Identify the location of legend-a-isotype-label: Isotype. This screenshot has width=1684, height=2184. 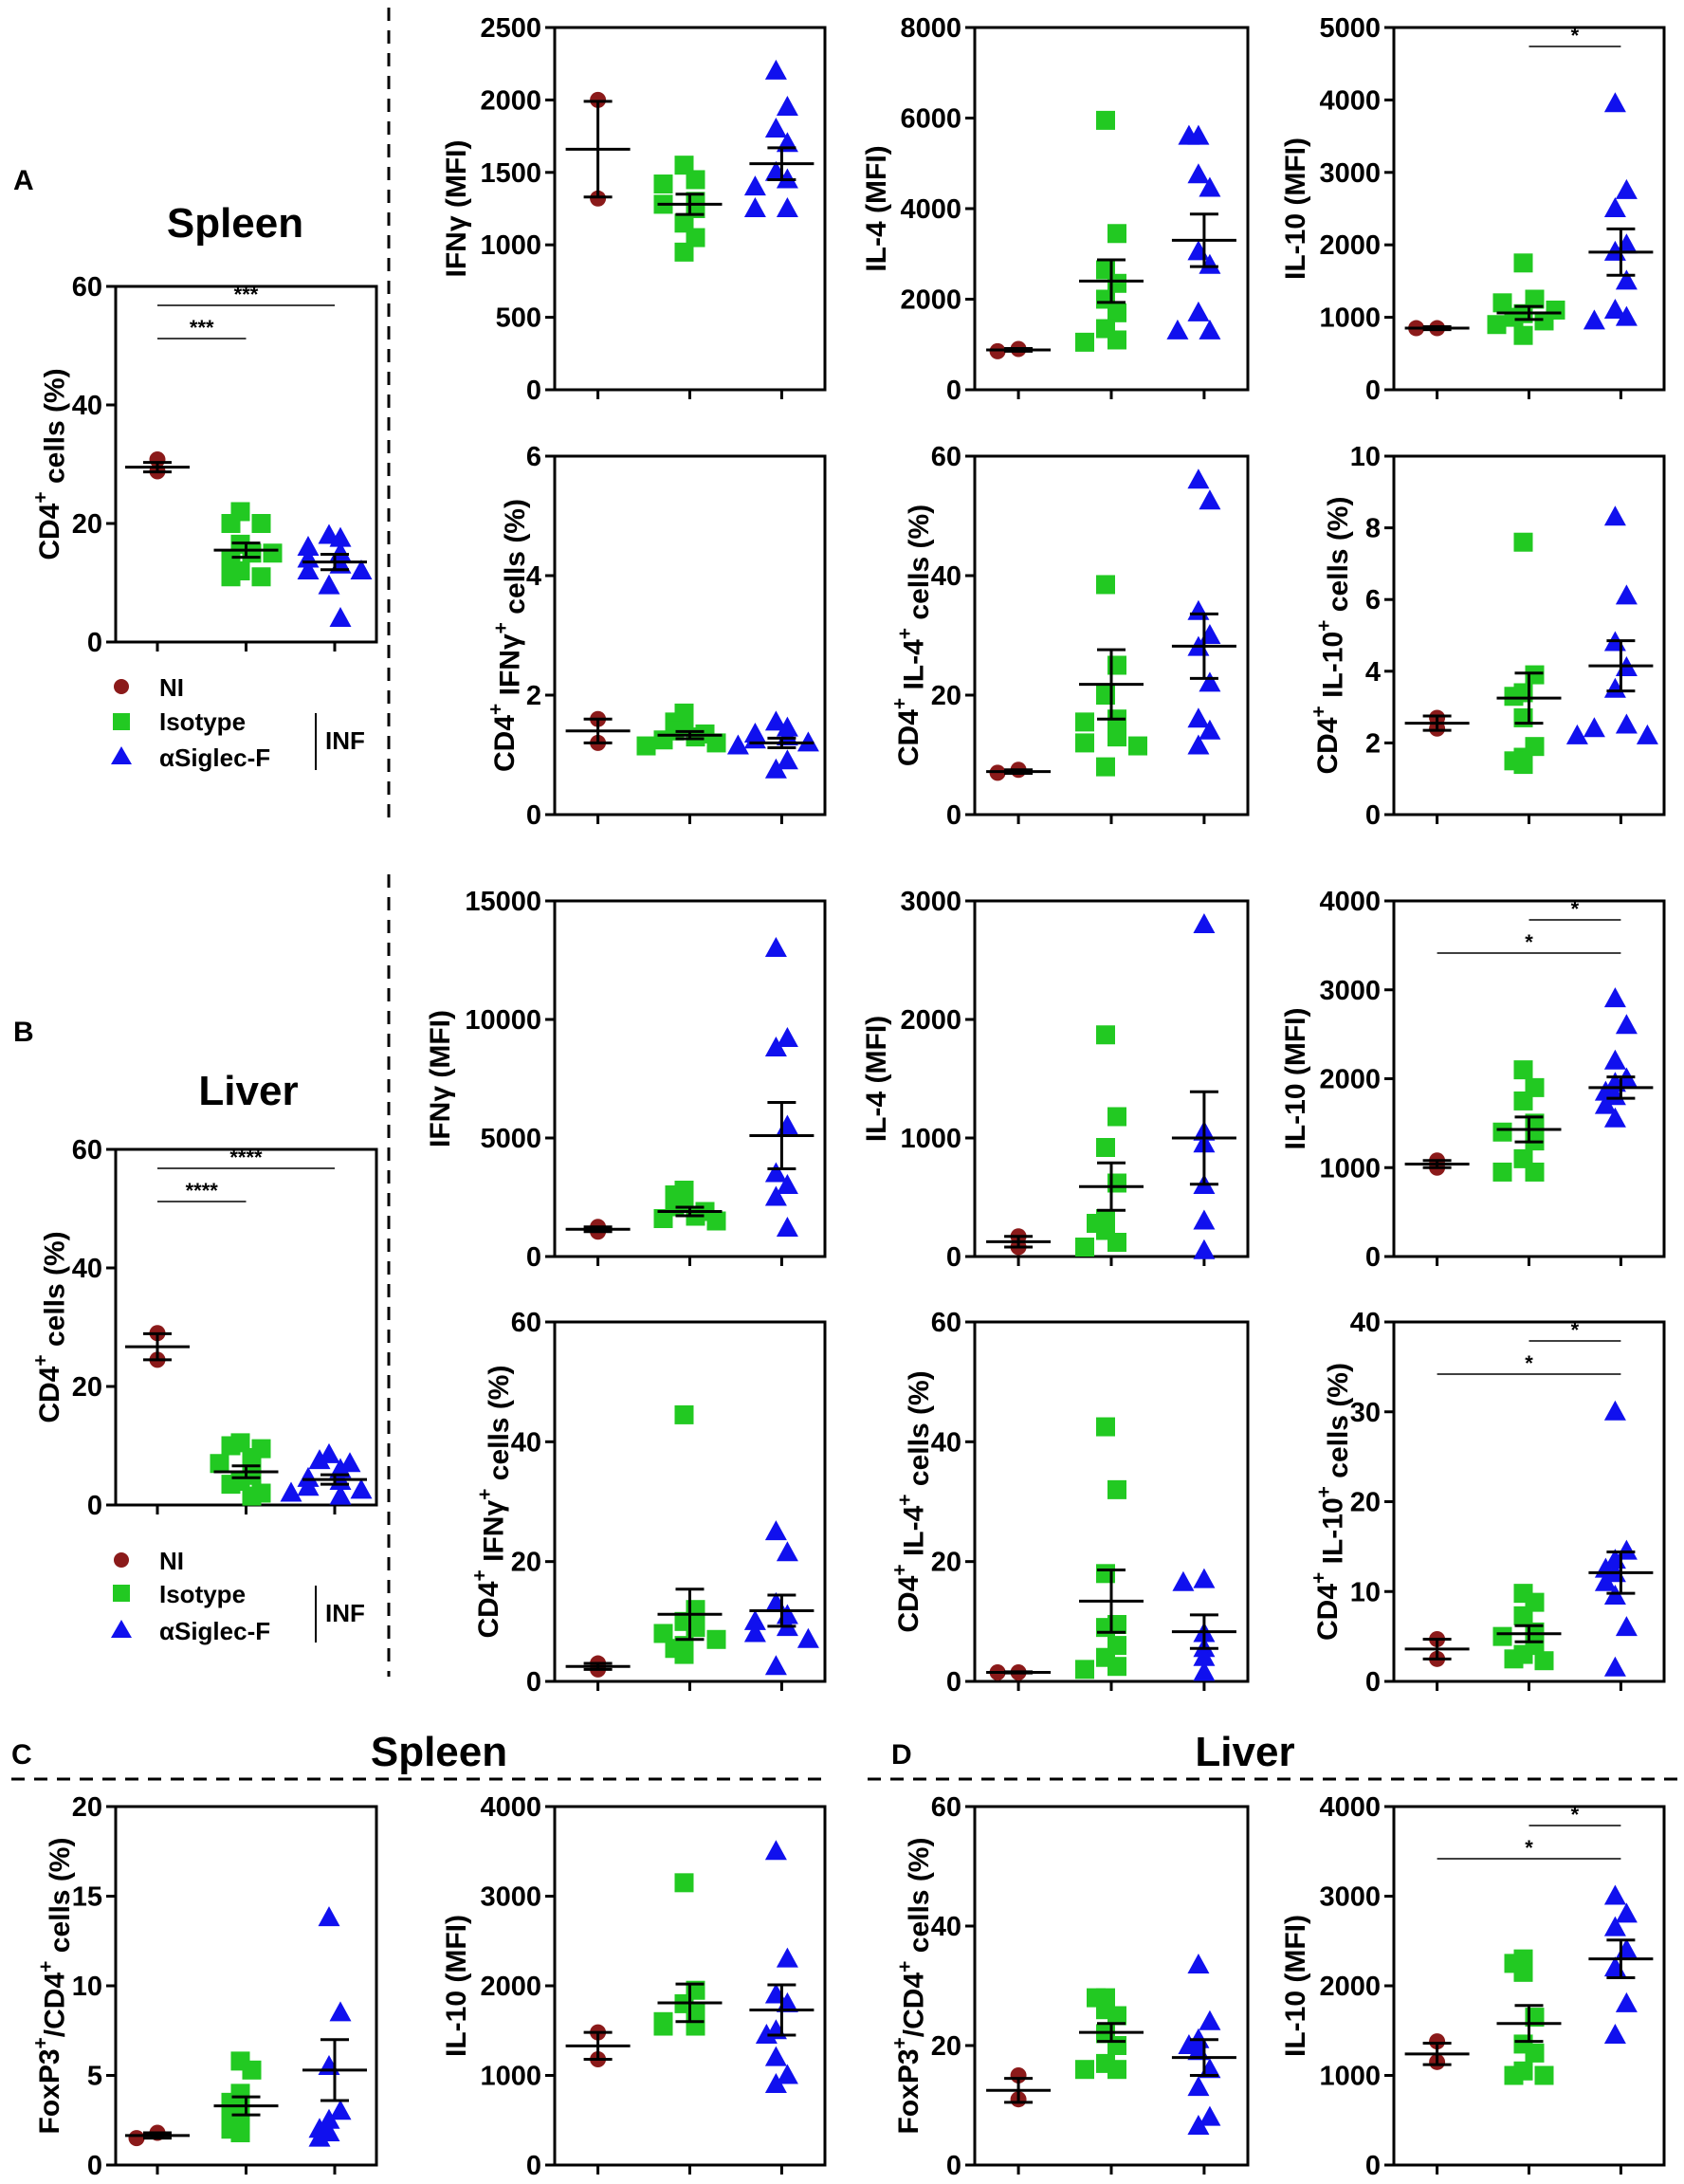
(202, 721).